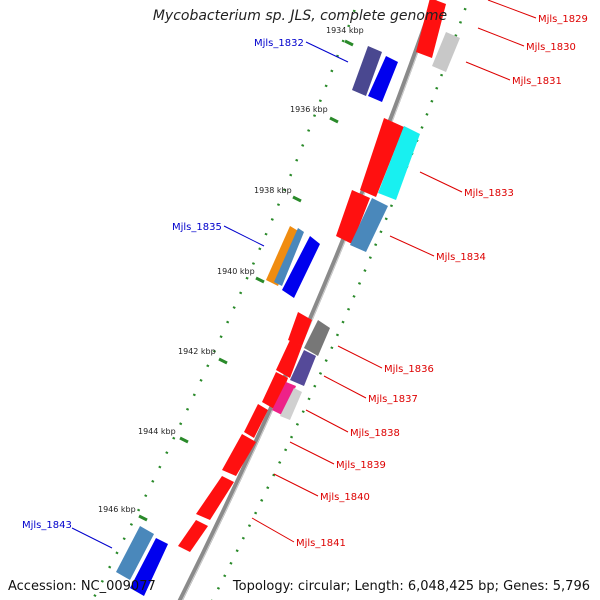  Describe the element at coordinates (393, 399) in the screenshot. I see `gene-label-mjls-1837: Mjls_1837` at that location.